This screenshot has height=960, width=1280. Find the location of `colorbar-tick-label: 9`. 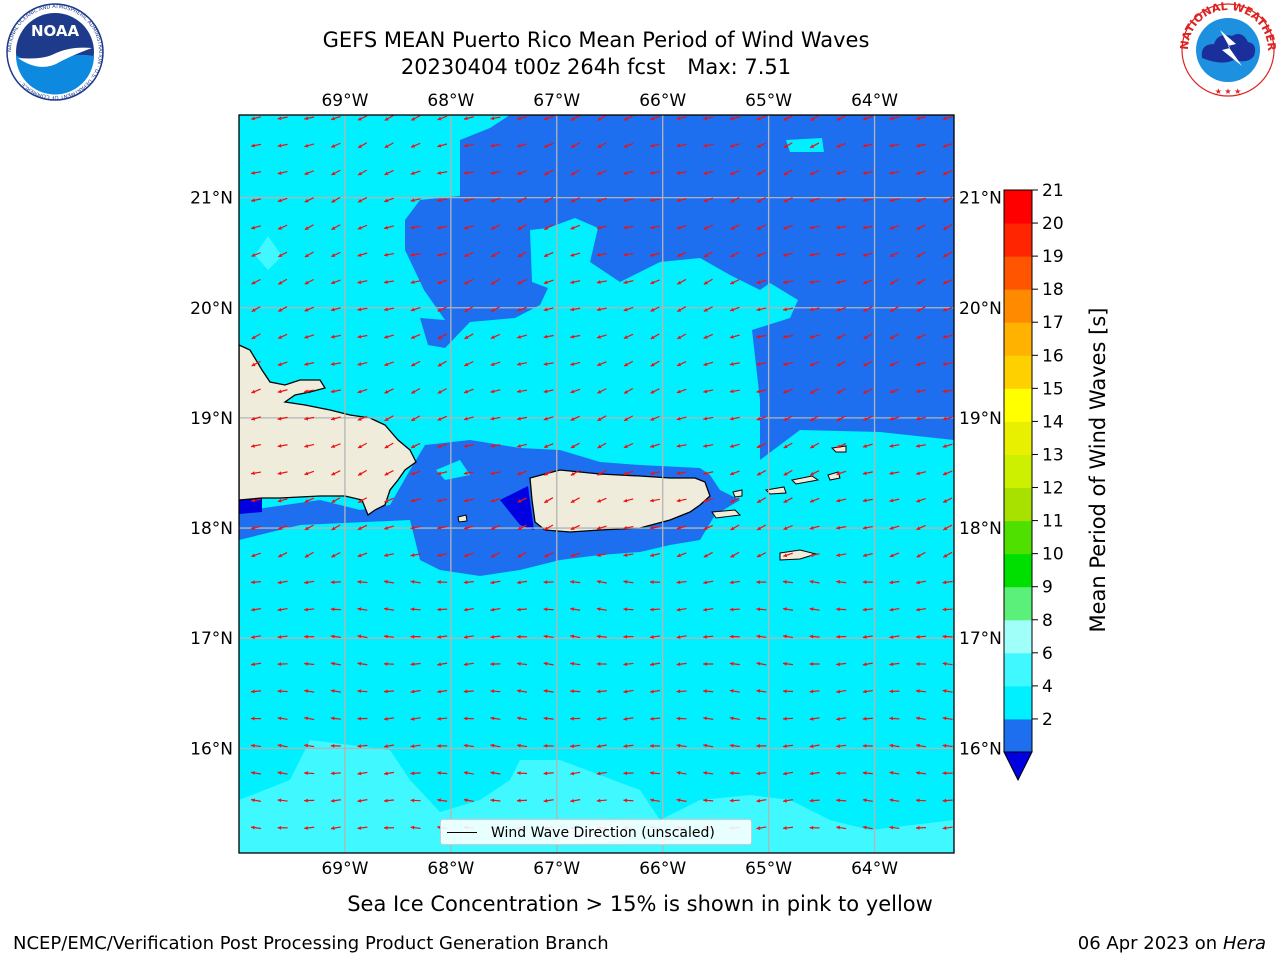

colorbar-tick-label: 9 is located at coordinates (1047, 588).